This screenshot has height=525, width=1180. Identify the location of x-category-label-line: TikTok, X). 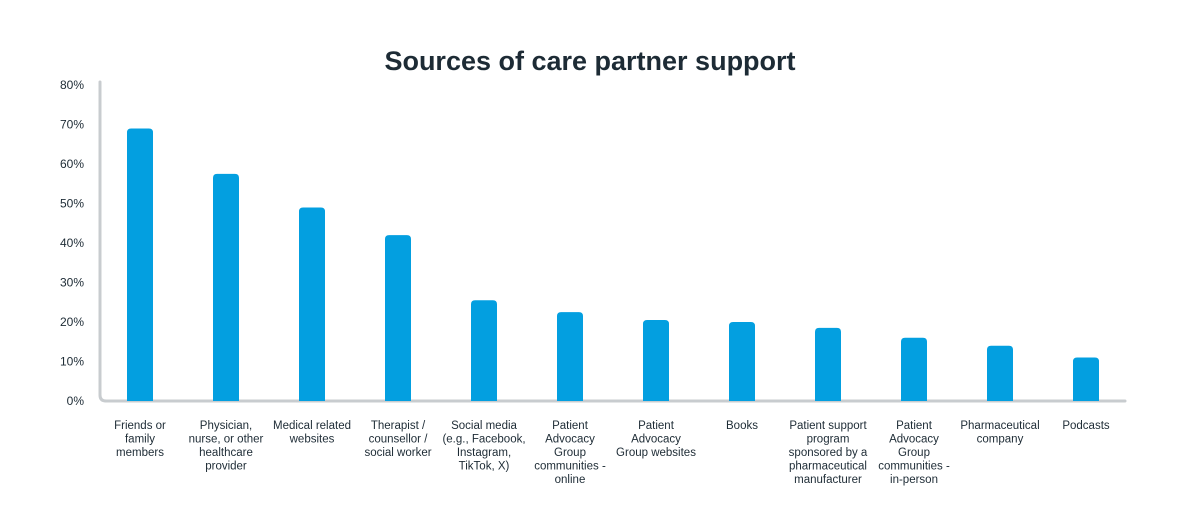
(484, 467).